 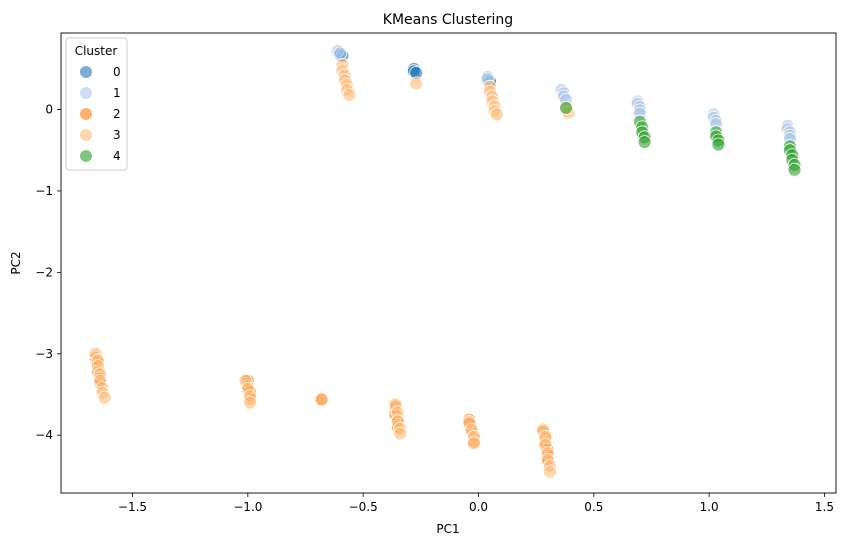 I want to click on y-axis: 0 −1 −2 −3 −4, so click(x=48, y=272).